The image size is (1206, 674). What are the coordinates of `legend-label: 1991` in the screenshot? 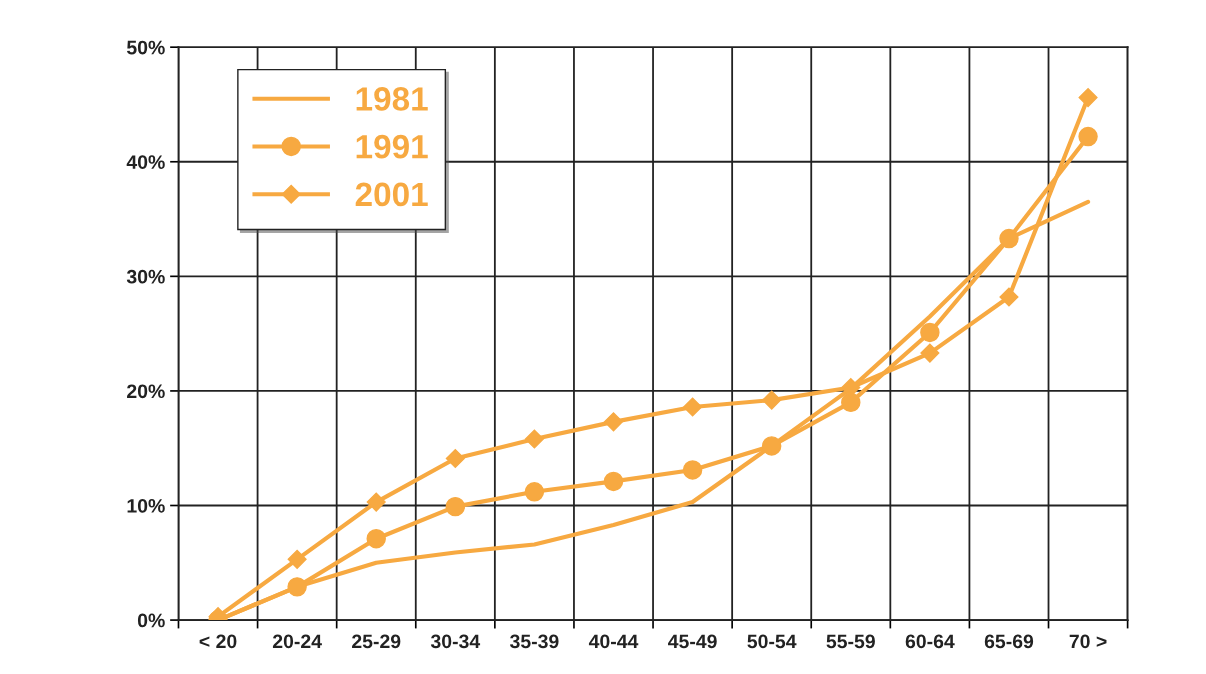 It's located at (392, 146).